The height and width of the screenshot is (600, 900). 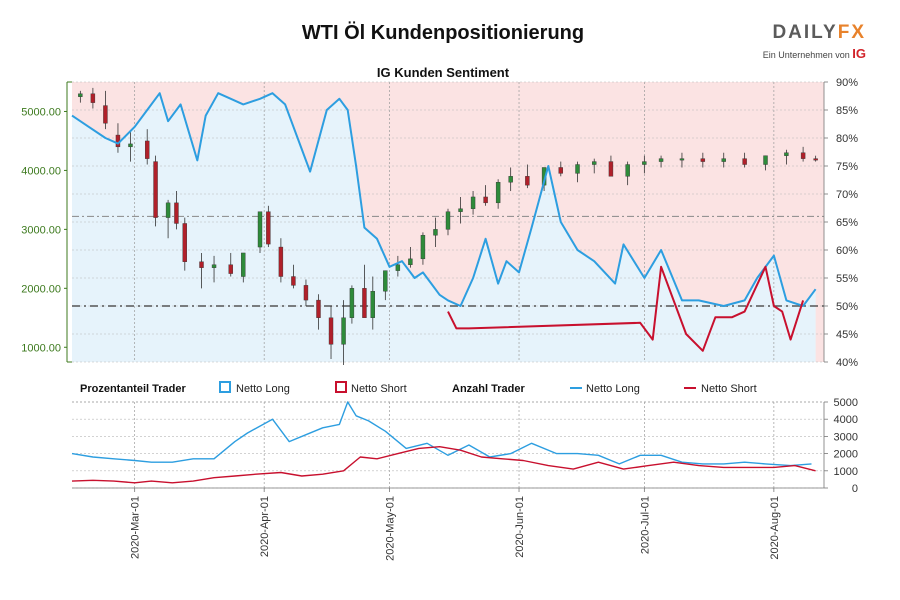 I want to click on legend-cnt-long-label: Netto Long, so click(x=613, y=389).